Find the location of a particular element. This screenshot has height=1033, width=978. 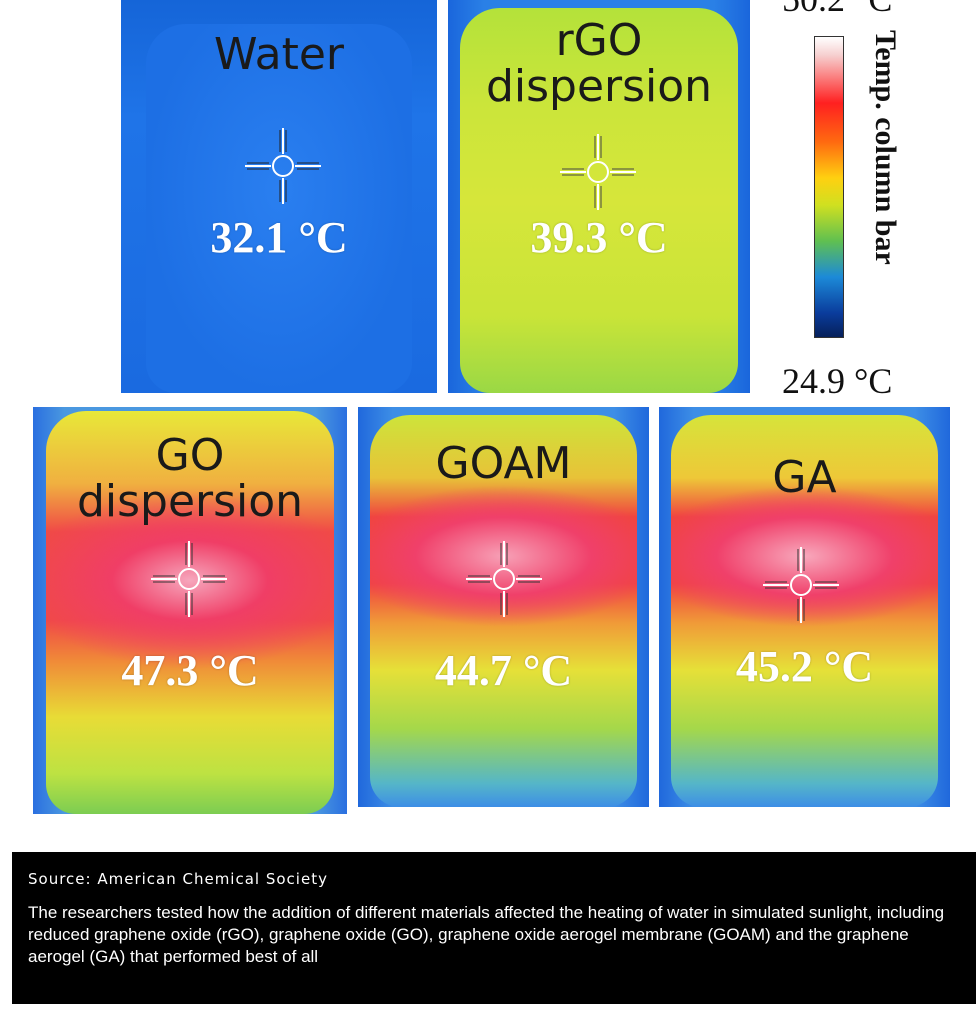

thermal-panel-goam: GOAM 44.7 °C is located at coordinates (503, 607).